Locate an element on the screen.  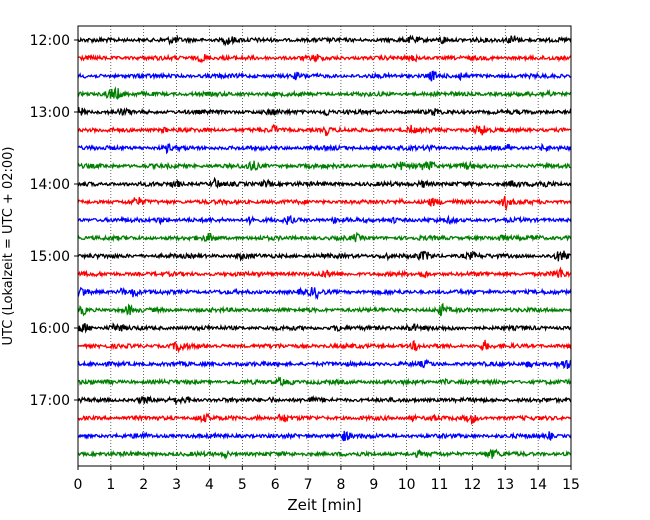
y-tick-label: 15:00 is located at coordinates (50, 257).